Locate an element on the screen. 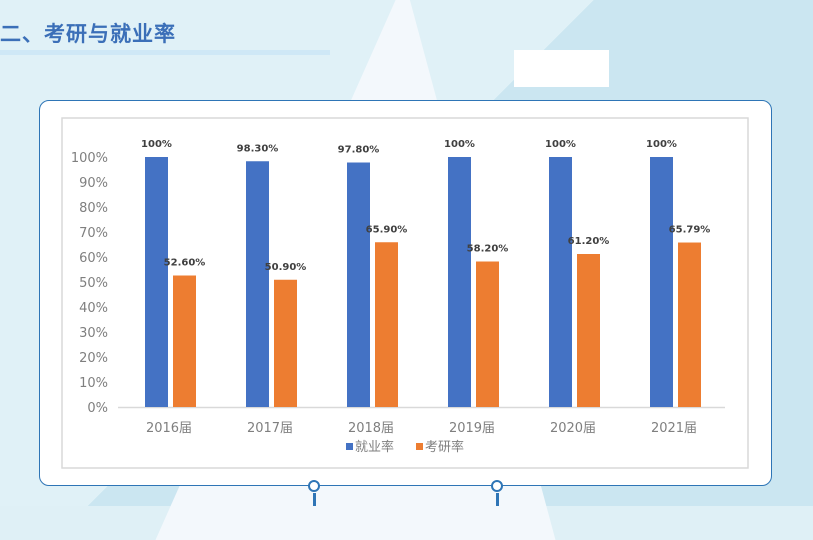 This screenshot has height=540, width=813. x-tick-label: 2017届 is located at coordinates (270, 428).